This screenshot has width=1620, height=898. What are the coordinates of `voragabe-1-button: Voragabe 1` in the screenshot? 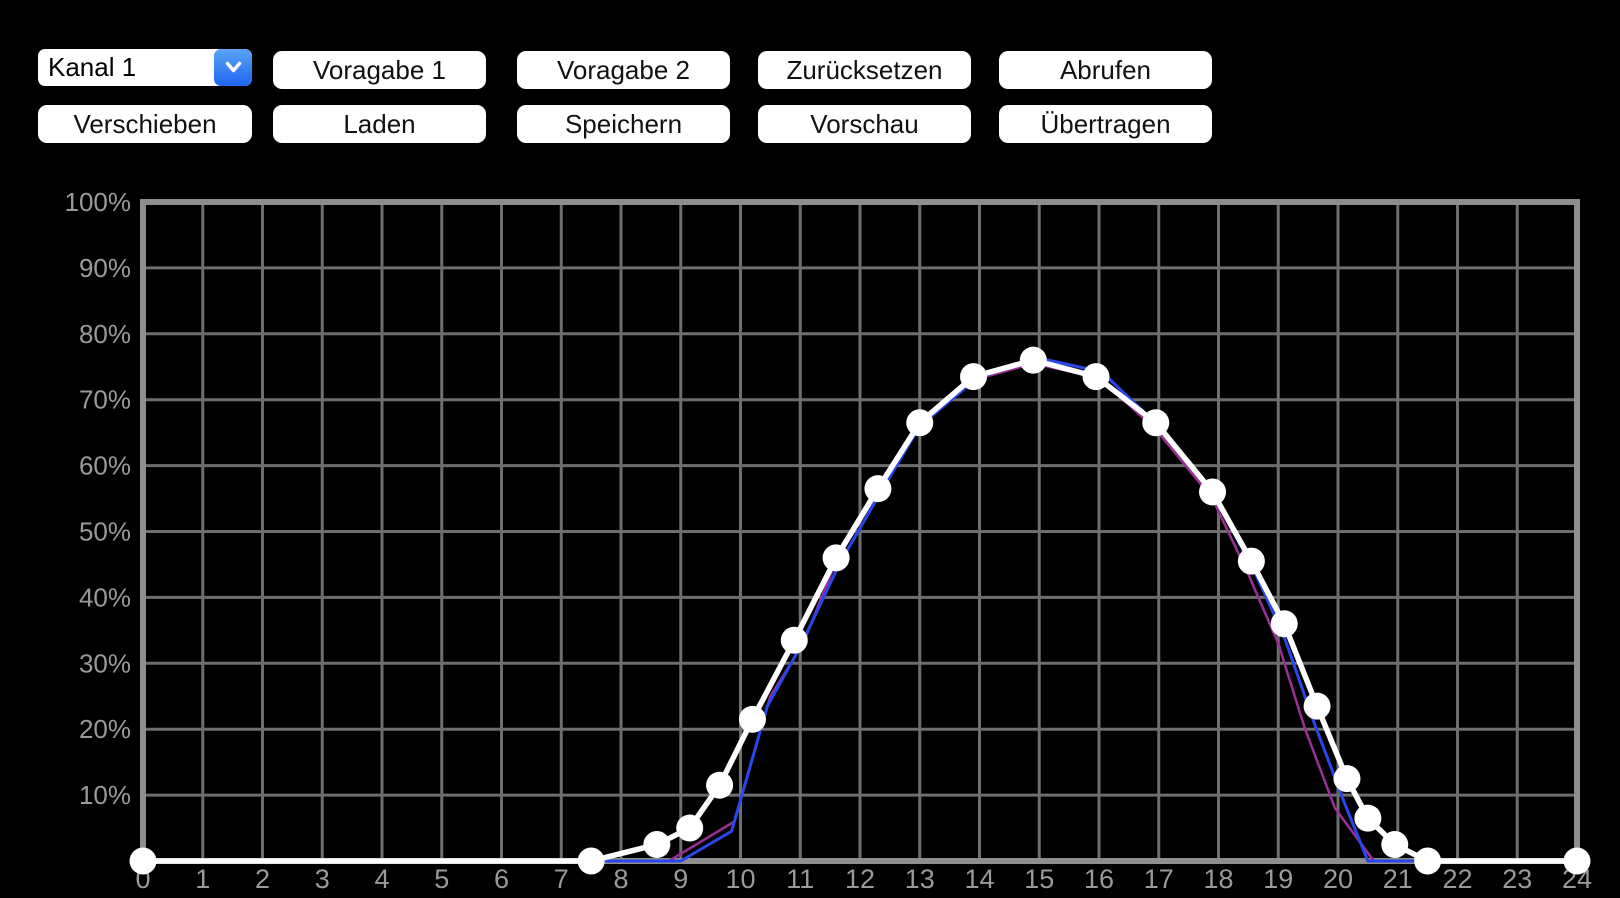 It's located at (379, 70).